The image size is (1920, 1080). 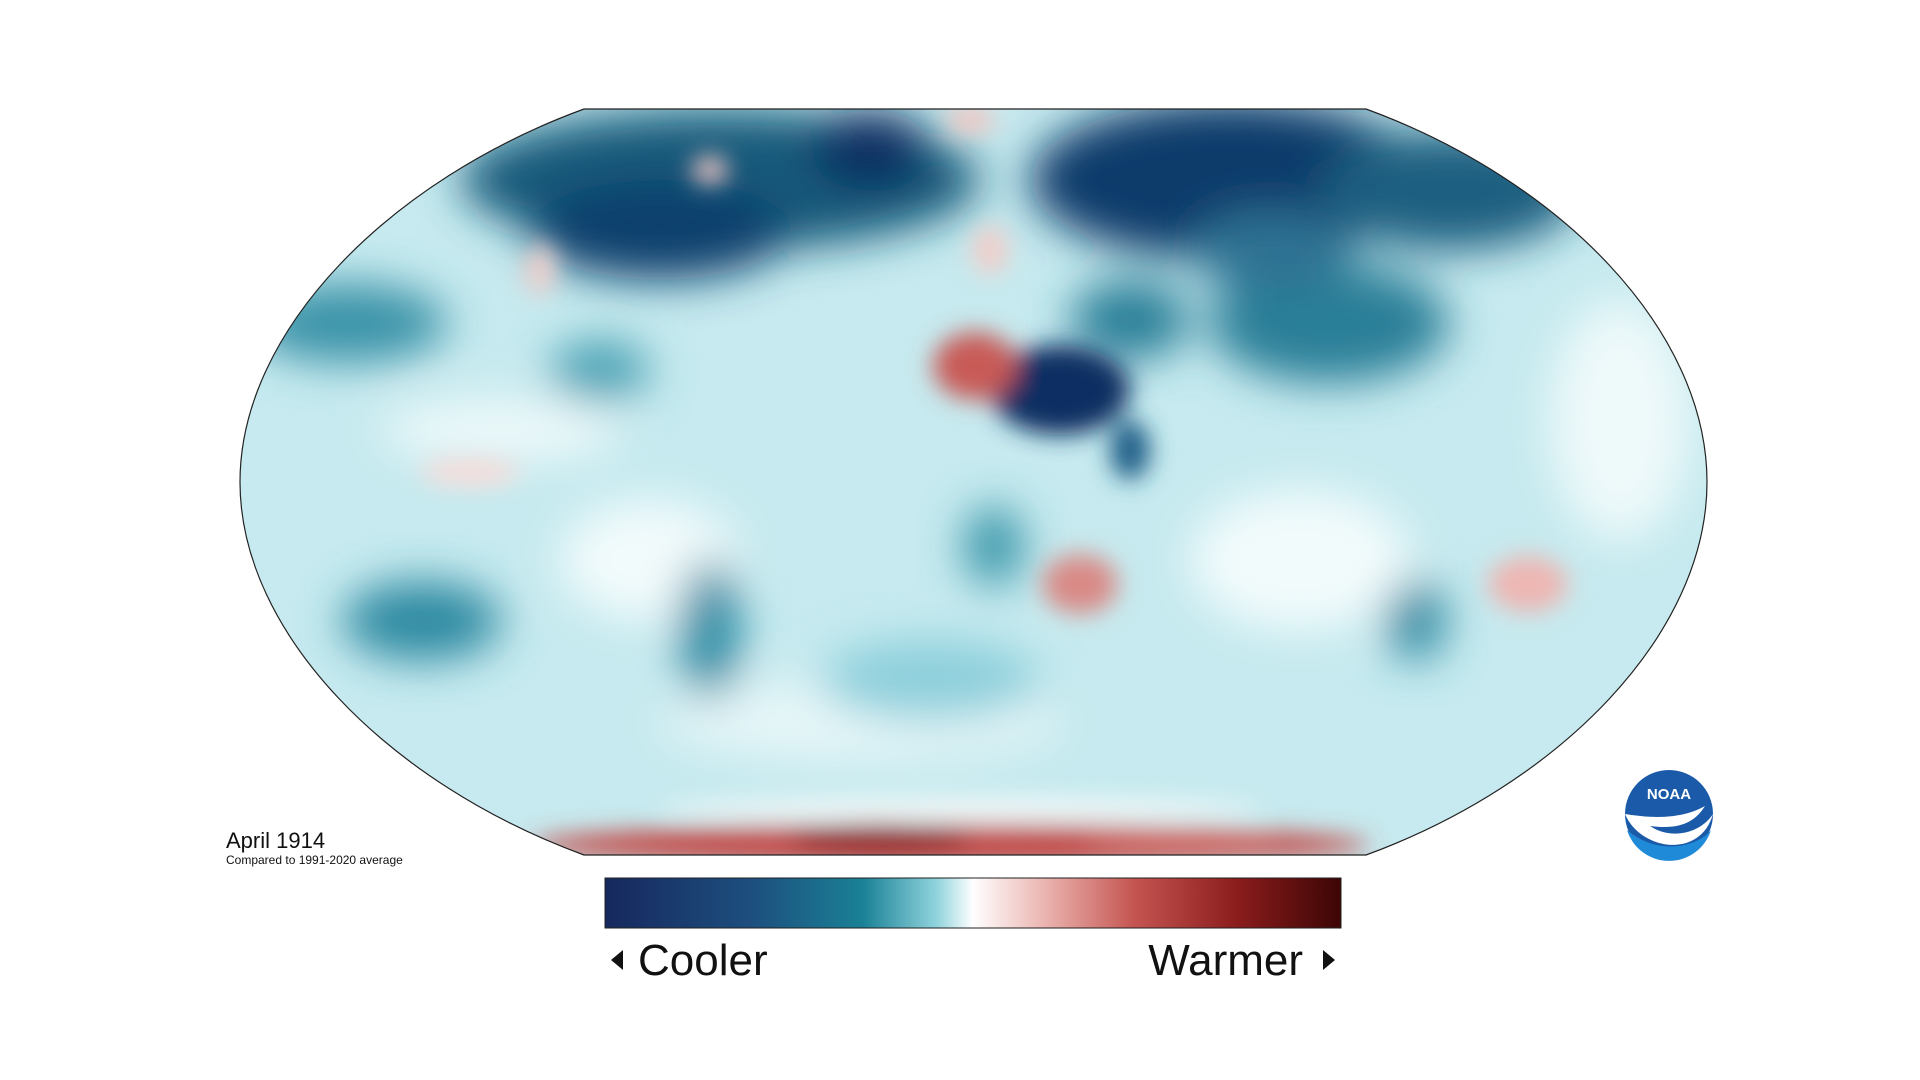 What do you see at coordinates (314, 860) in the screenshot?
I see `map-subtitle: Compared to 1991-2020 average` at bounding box center [314, 860].